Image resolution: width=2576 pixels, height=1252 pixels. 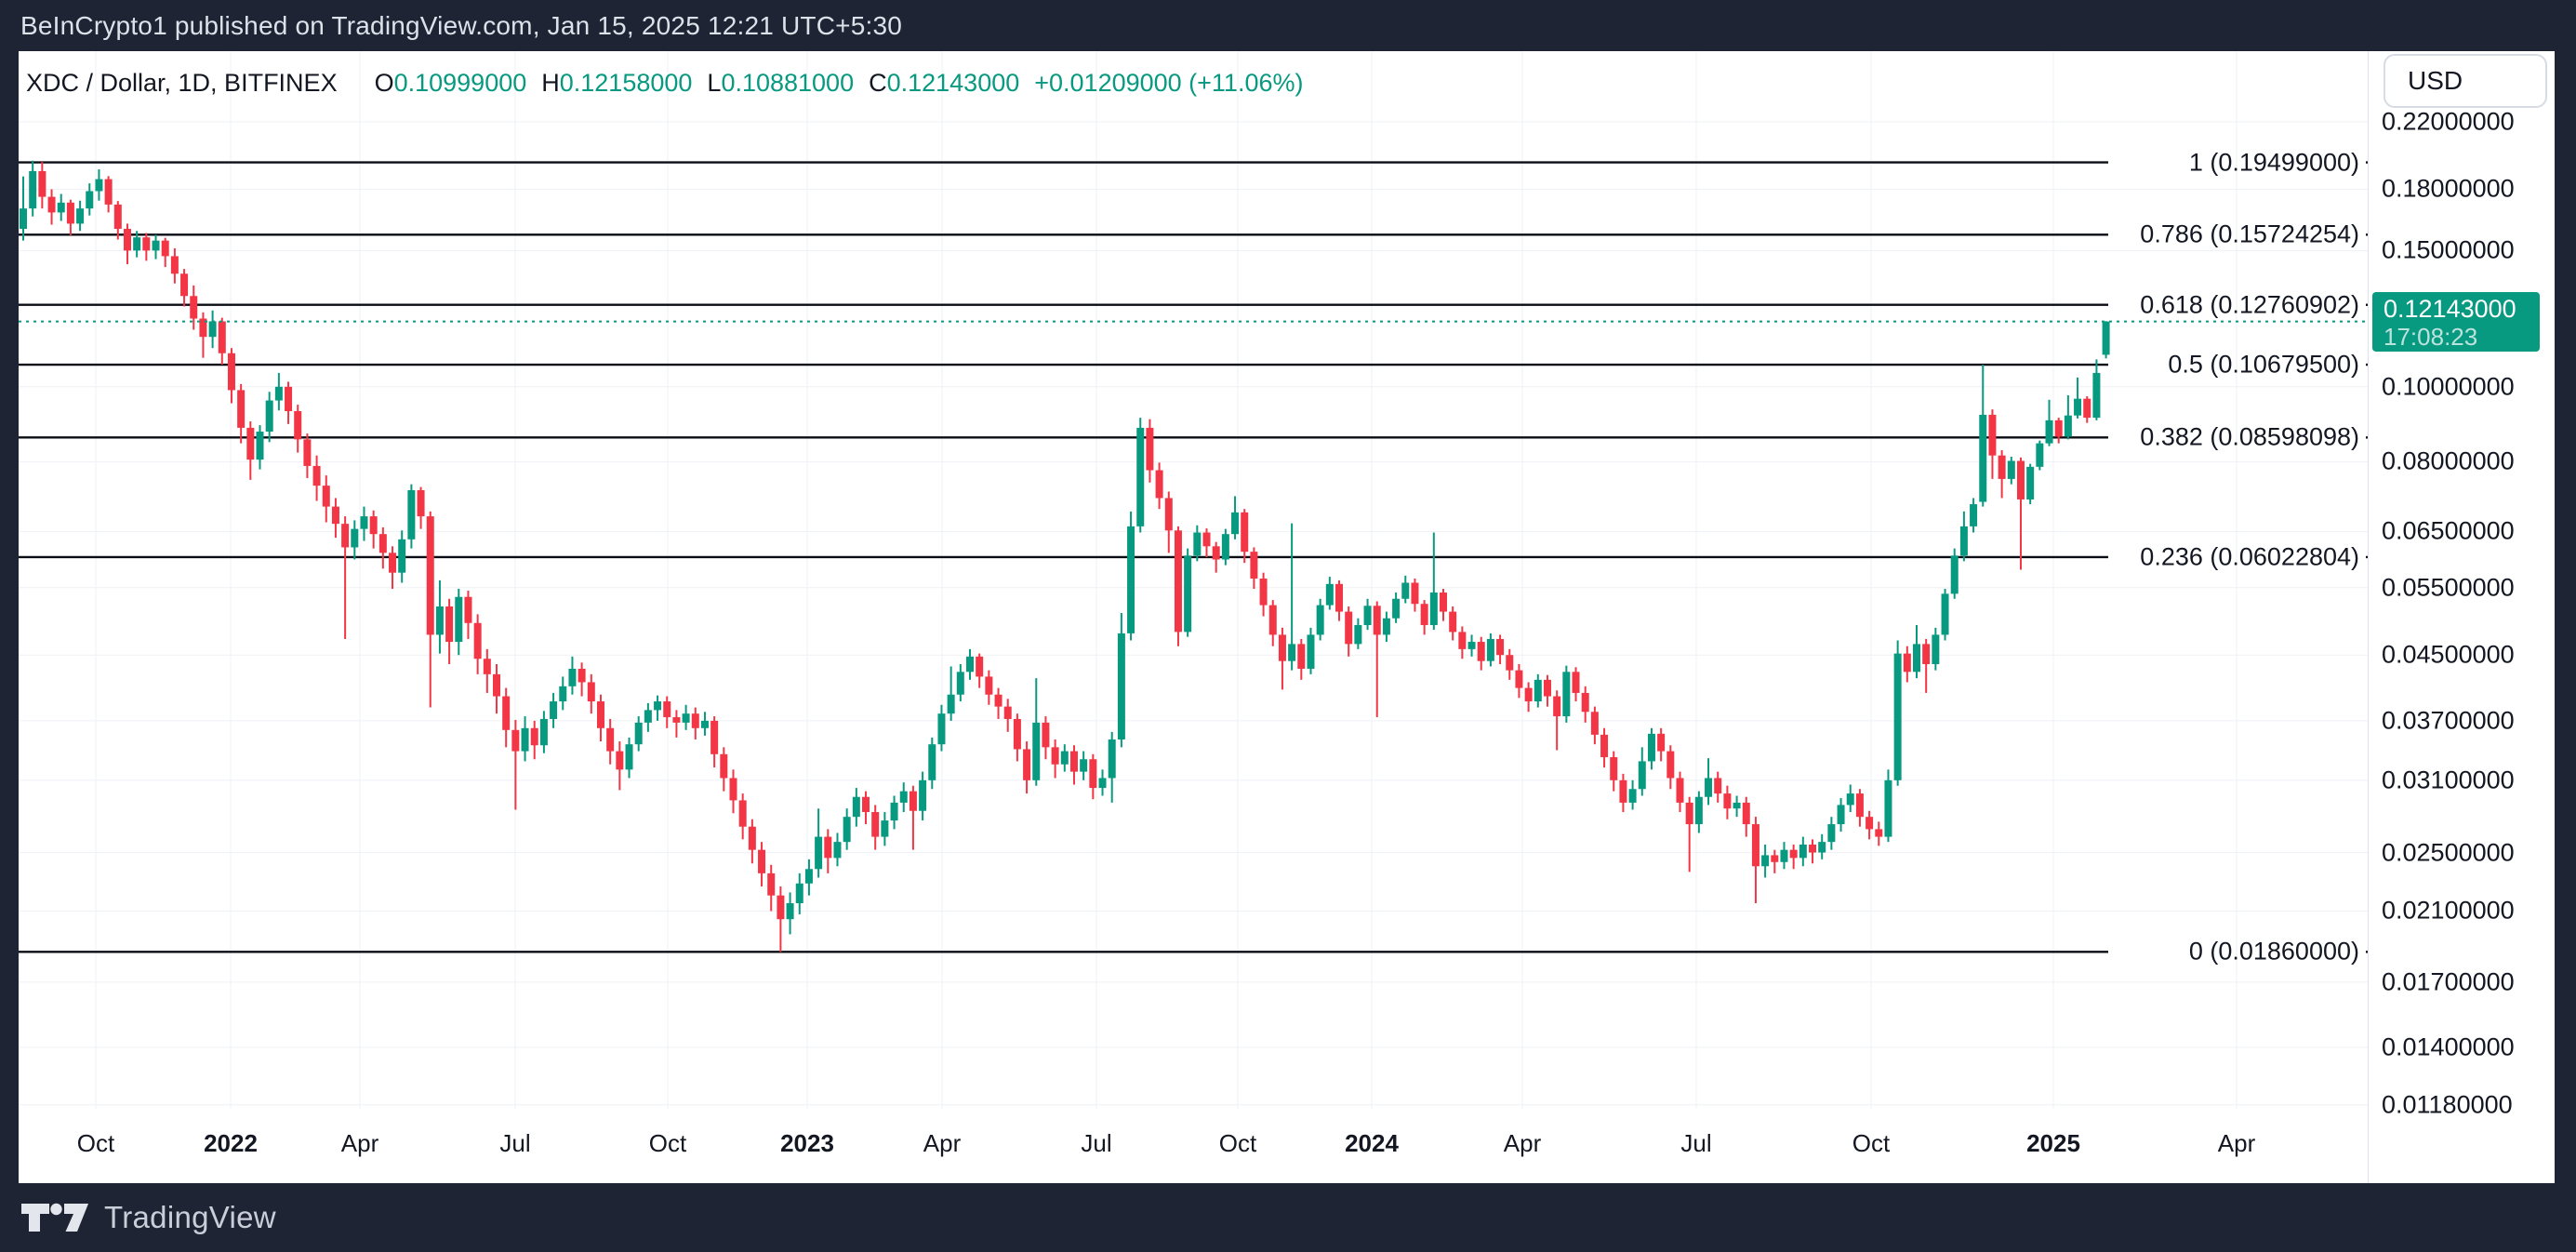 I want to click on price-axis-label: 0.02100000, so click(x=2448, y=910).